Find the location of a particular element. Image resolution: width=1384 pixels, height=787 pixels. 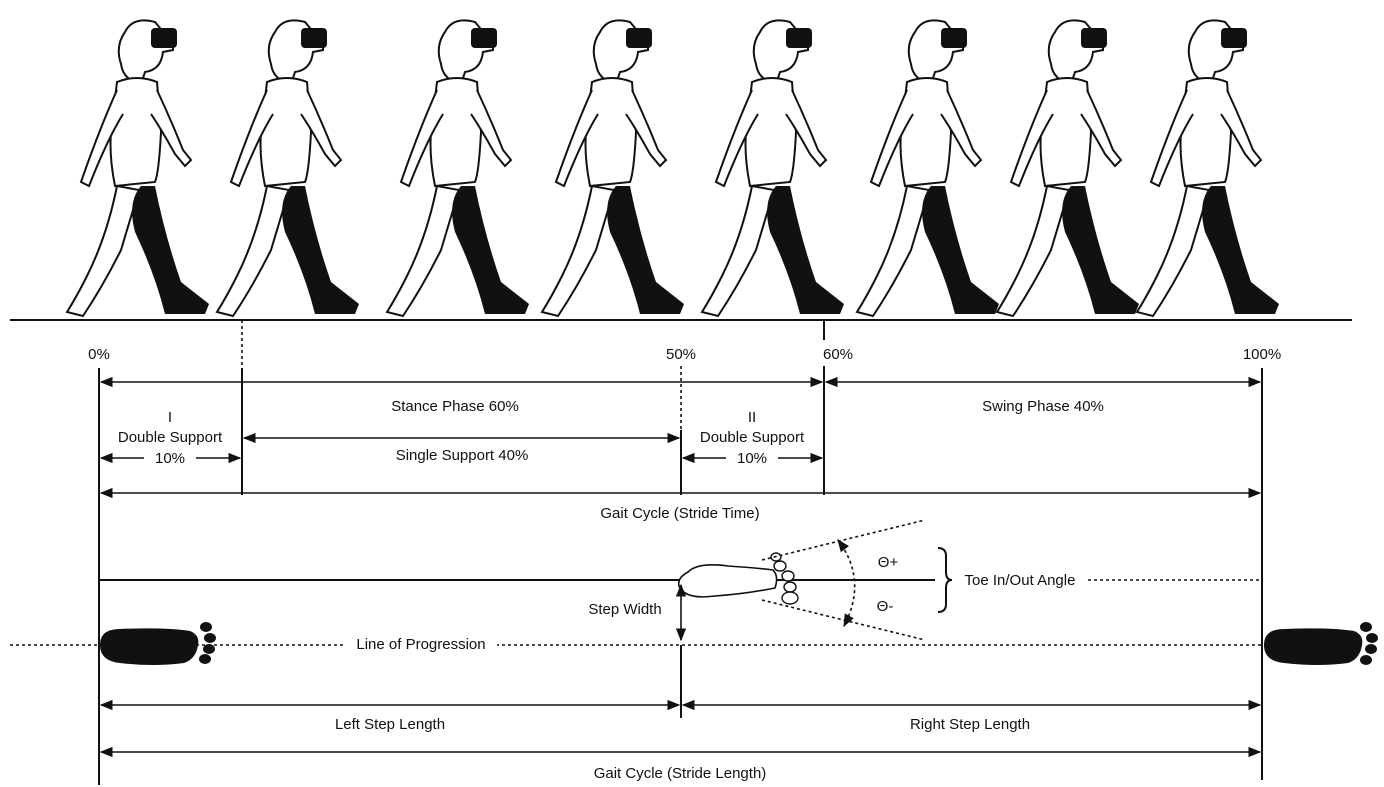

label-bg is located at coordinates (421, 645).